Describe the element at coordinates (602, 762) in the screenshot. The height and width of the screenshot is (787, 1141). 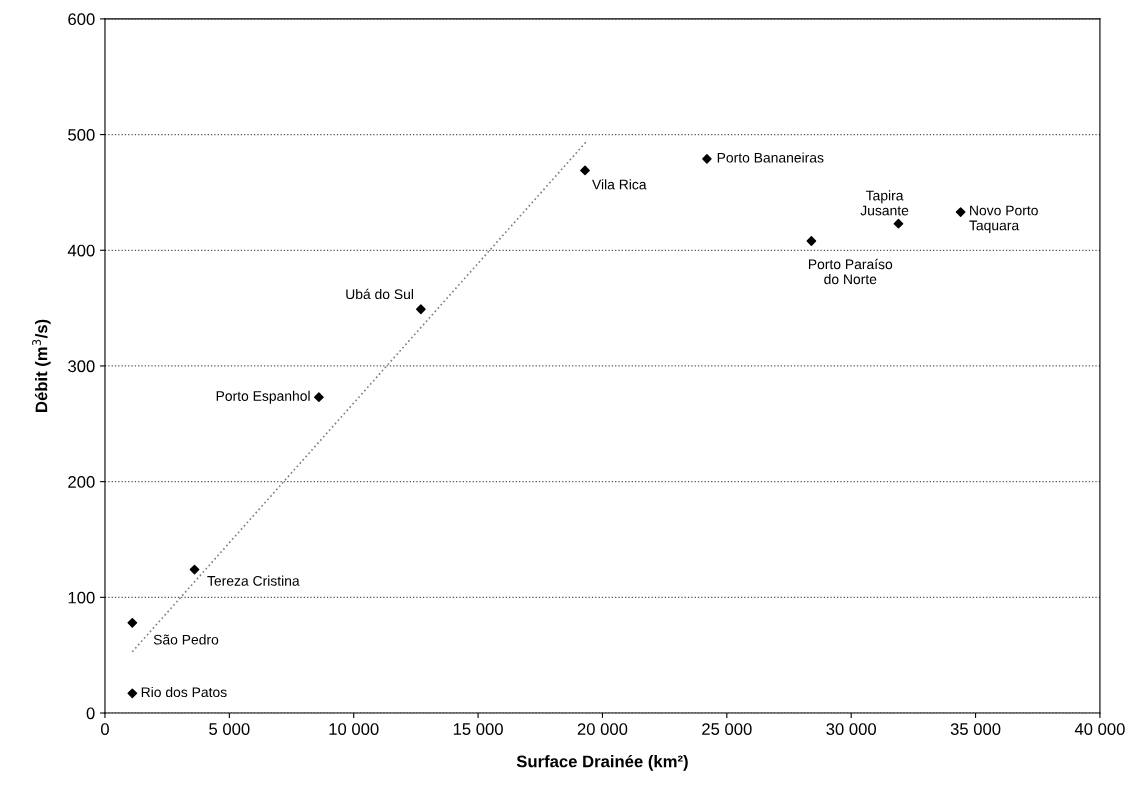
I see `x-axis-title: Surface Drainée (km²)` at that location.